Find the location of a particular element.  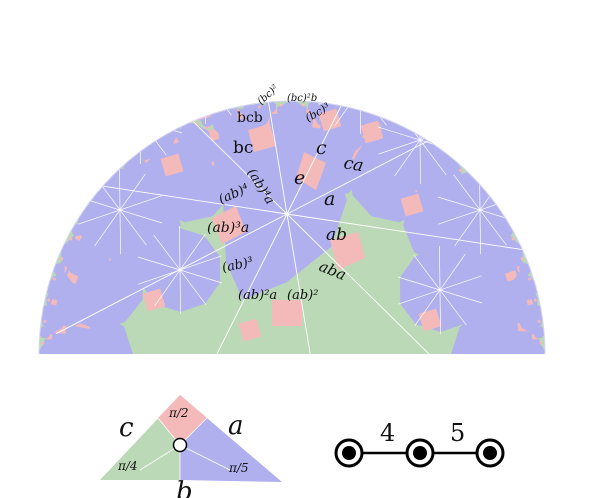

angle-top: π/2 is located at coordinates (178, 413).